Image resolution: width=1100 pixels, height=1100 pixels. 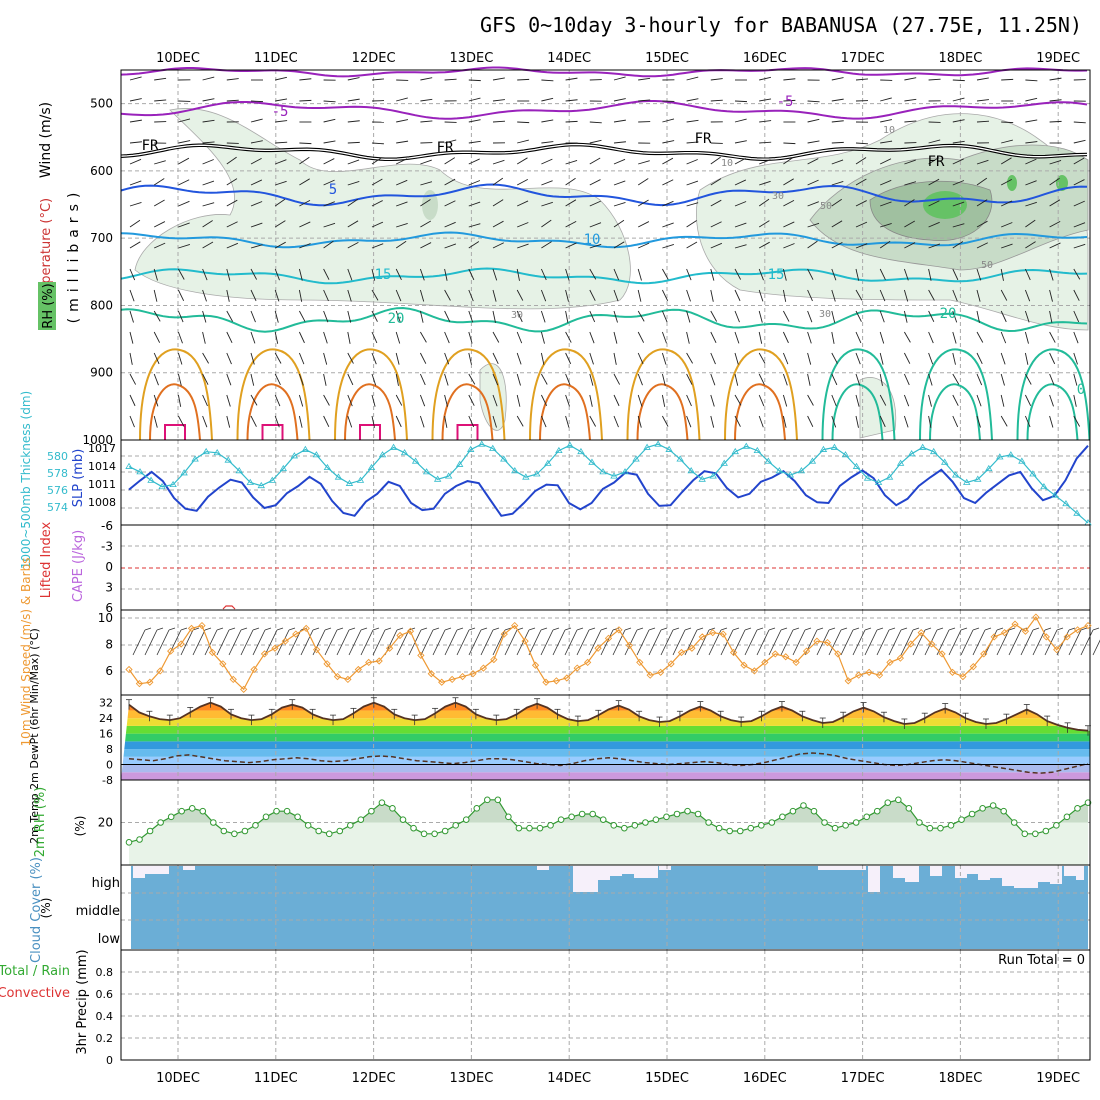 I want to click on diurnal-contour-hot, so click(x=272, y=432).